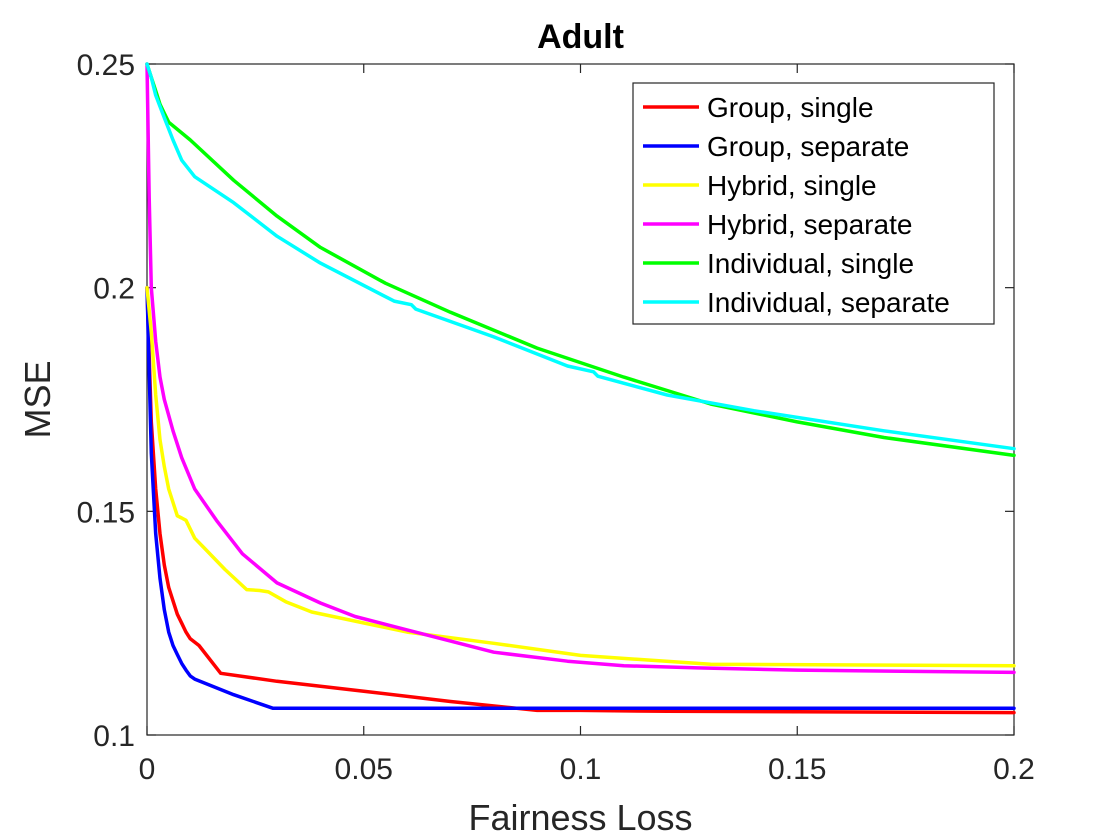 The image size is (1120, 840). What do you see at coordinates (792, 185) in the screenshot?
I see `legend-label-3: Hybrid, single` at bounding box center [792, 185].